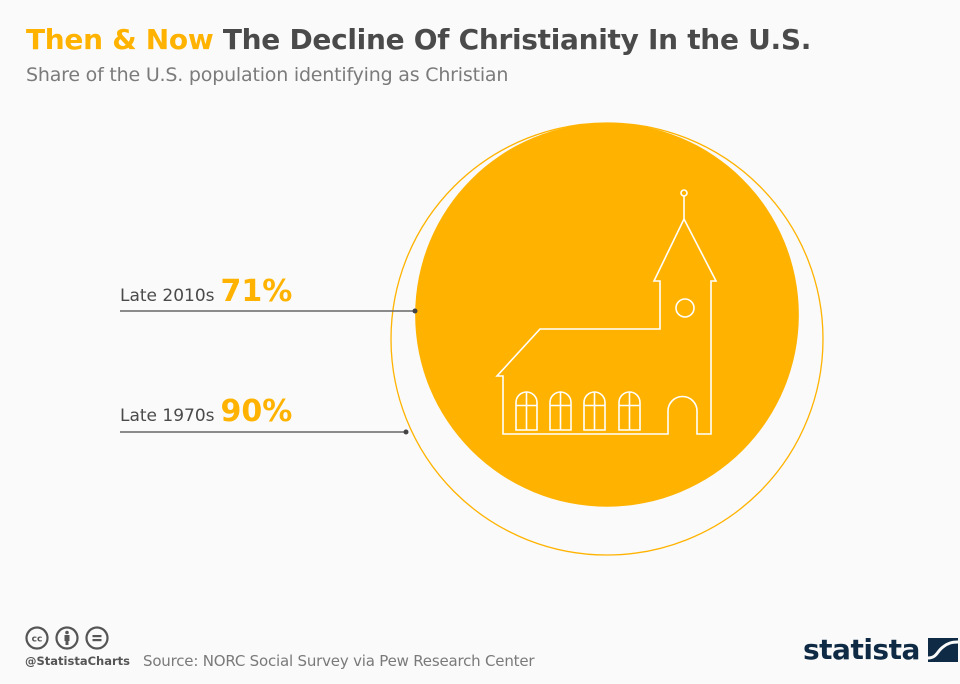 This screenshot has height=684, width=960. I want to click on title-accent: Then & Now, so click(120, 39).